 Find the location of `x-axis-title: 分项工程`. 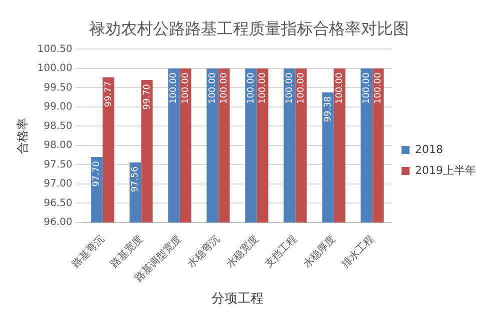

x-axis-title: 分项工程 is located at coordinates (237, 299).